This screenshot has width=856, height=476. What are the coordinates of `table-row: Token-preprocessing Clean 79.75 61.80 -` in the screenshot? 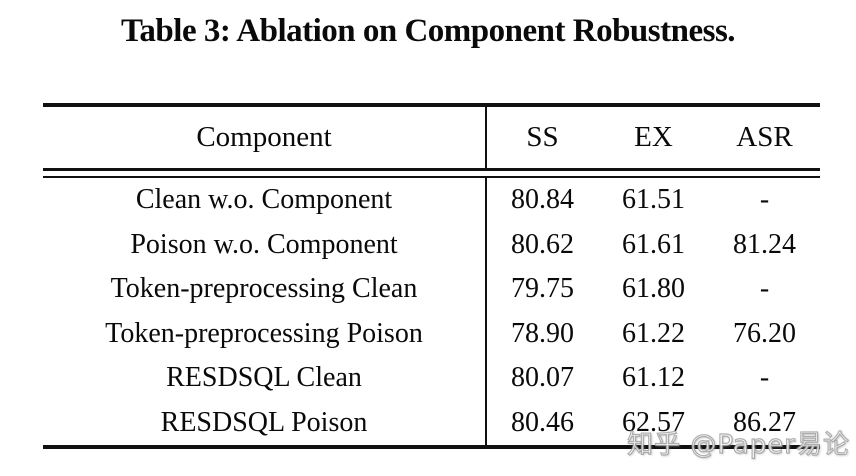 It's located at (431, 289).